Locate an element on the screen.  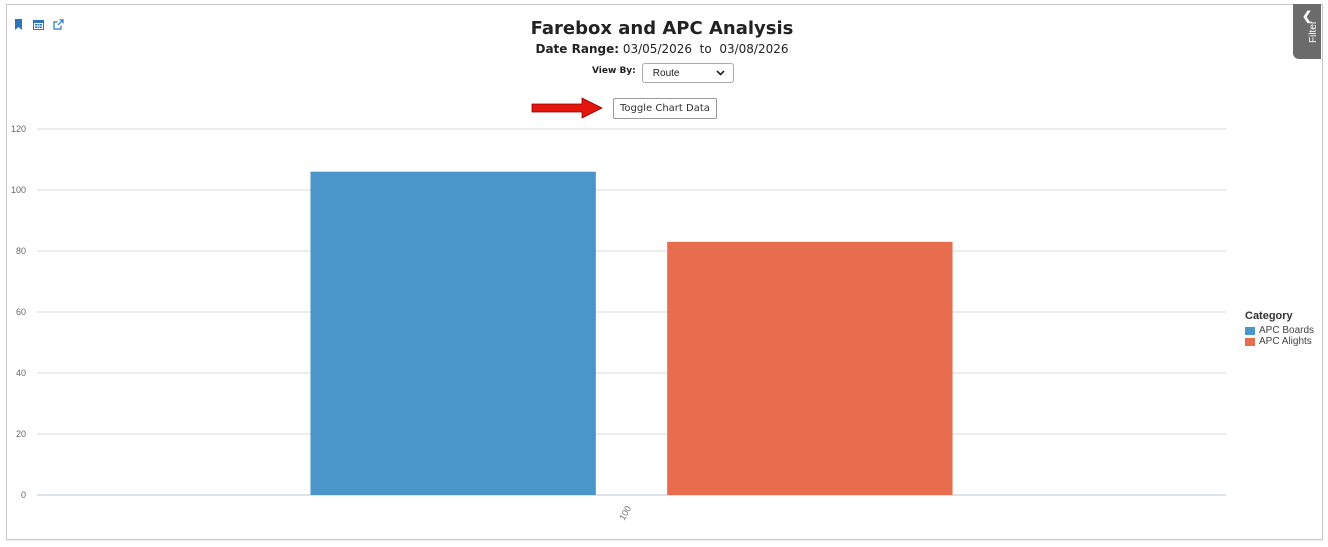
filter-panel-tab: ❮ Filter is located at coordinates (1307, 31).